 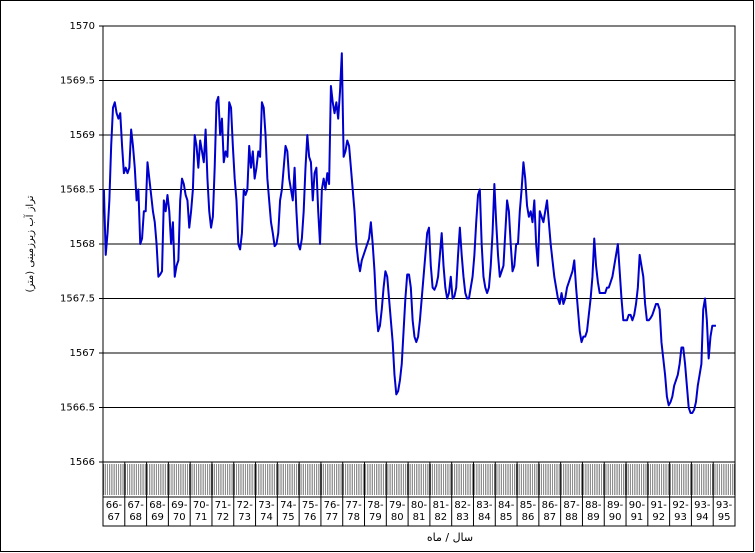 What do you see at coordinates (375, 505) in the screenshot?
I see `x-tick-label: 78-` at bounding box center [375, 505].